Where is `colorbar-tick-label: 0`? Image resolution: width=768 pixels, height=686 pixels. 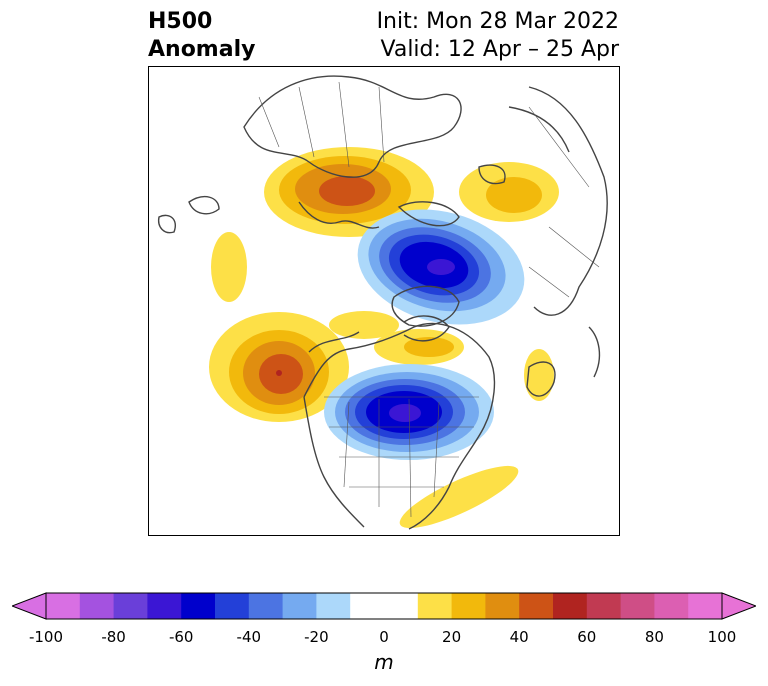 colorbar-tick-label: 0 is located at coordinates (384, 637).